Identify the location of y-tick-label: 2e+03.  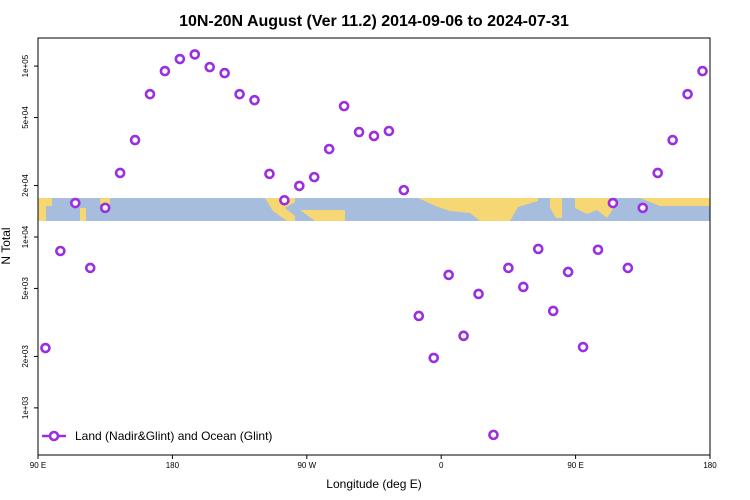
(25, 356).